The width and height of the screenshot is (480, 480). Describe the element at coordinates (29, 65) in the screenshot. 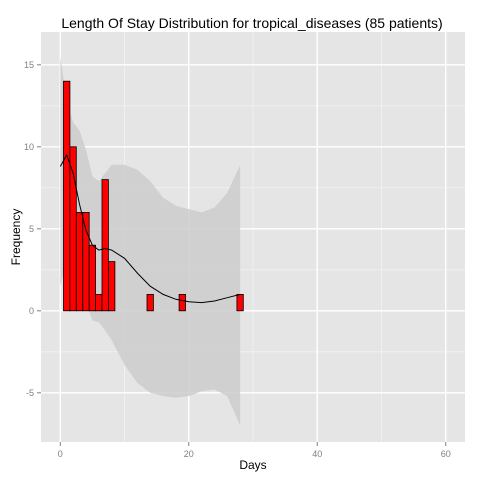

I see `y-tick-label: 15` at that location.